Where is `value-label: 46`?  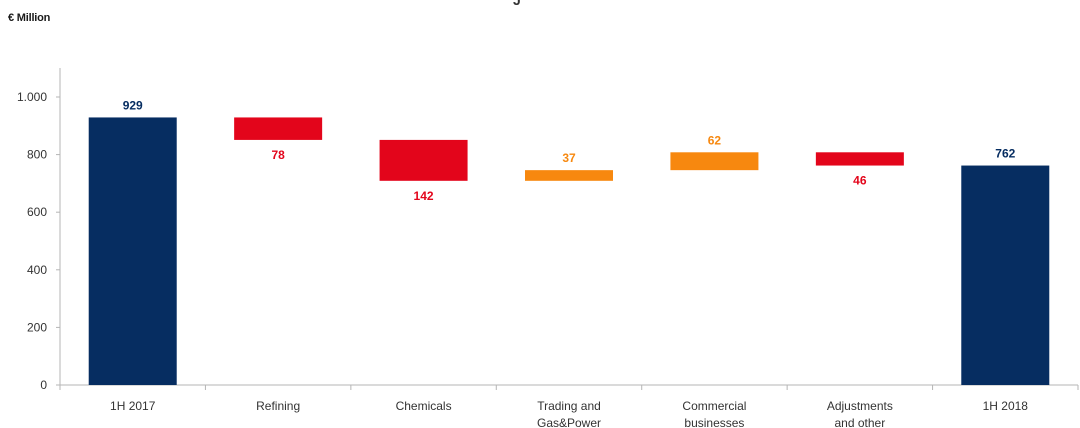 value-label: 46 is located at coordinates (860, 181).